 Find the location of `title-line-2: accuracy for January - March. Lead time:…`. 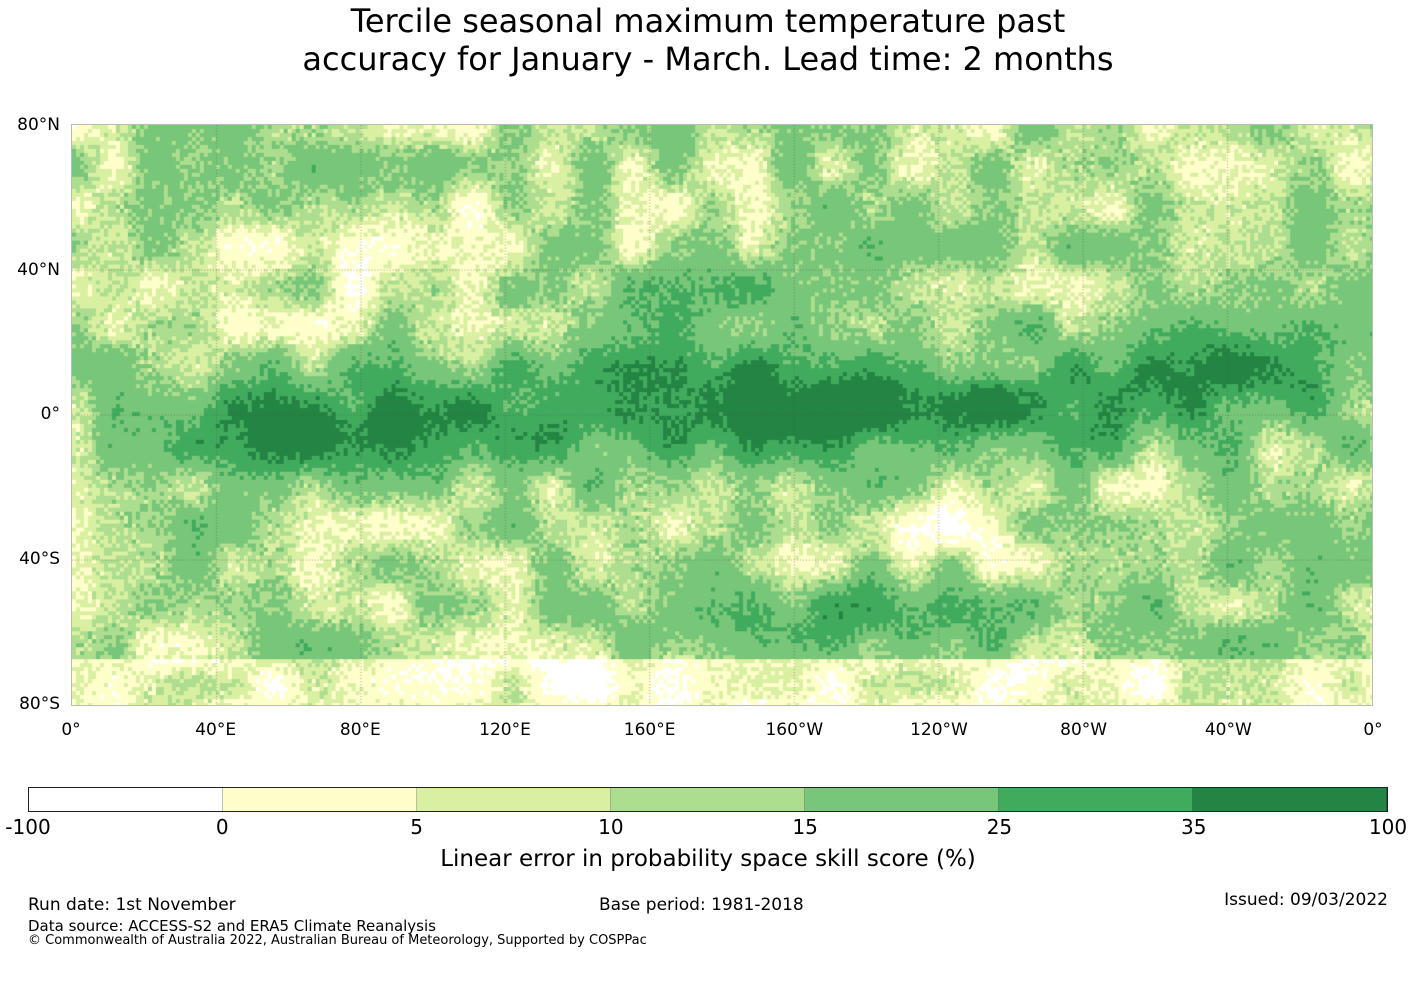

title-line-2: accuracy for January - March. Lead time:… is located at coordinates (708, 59).